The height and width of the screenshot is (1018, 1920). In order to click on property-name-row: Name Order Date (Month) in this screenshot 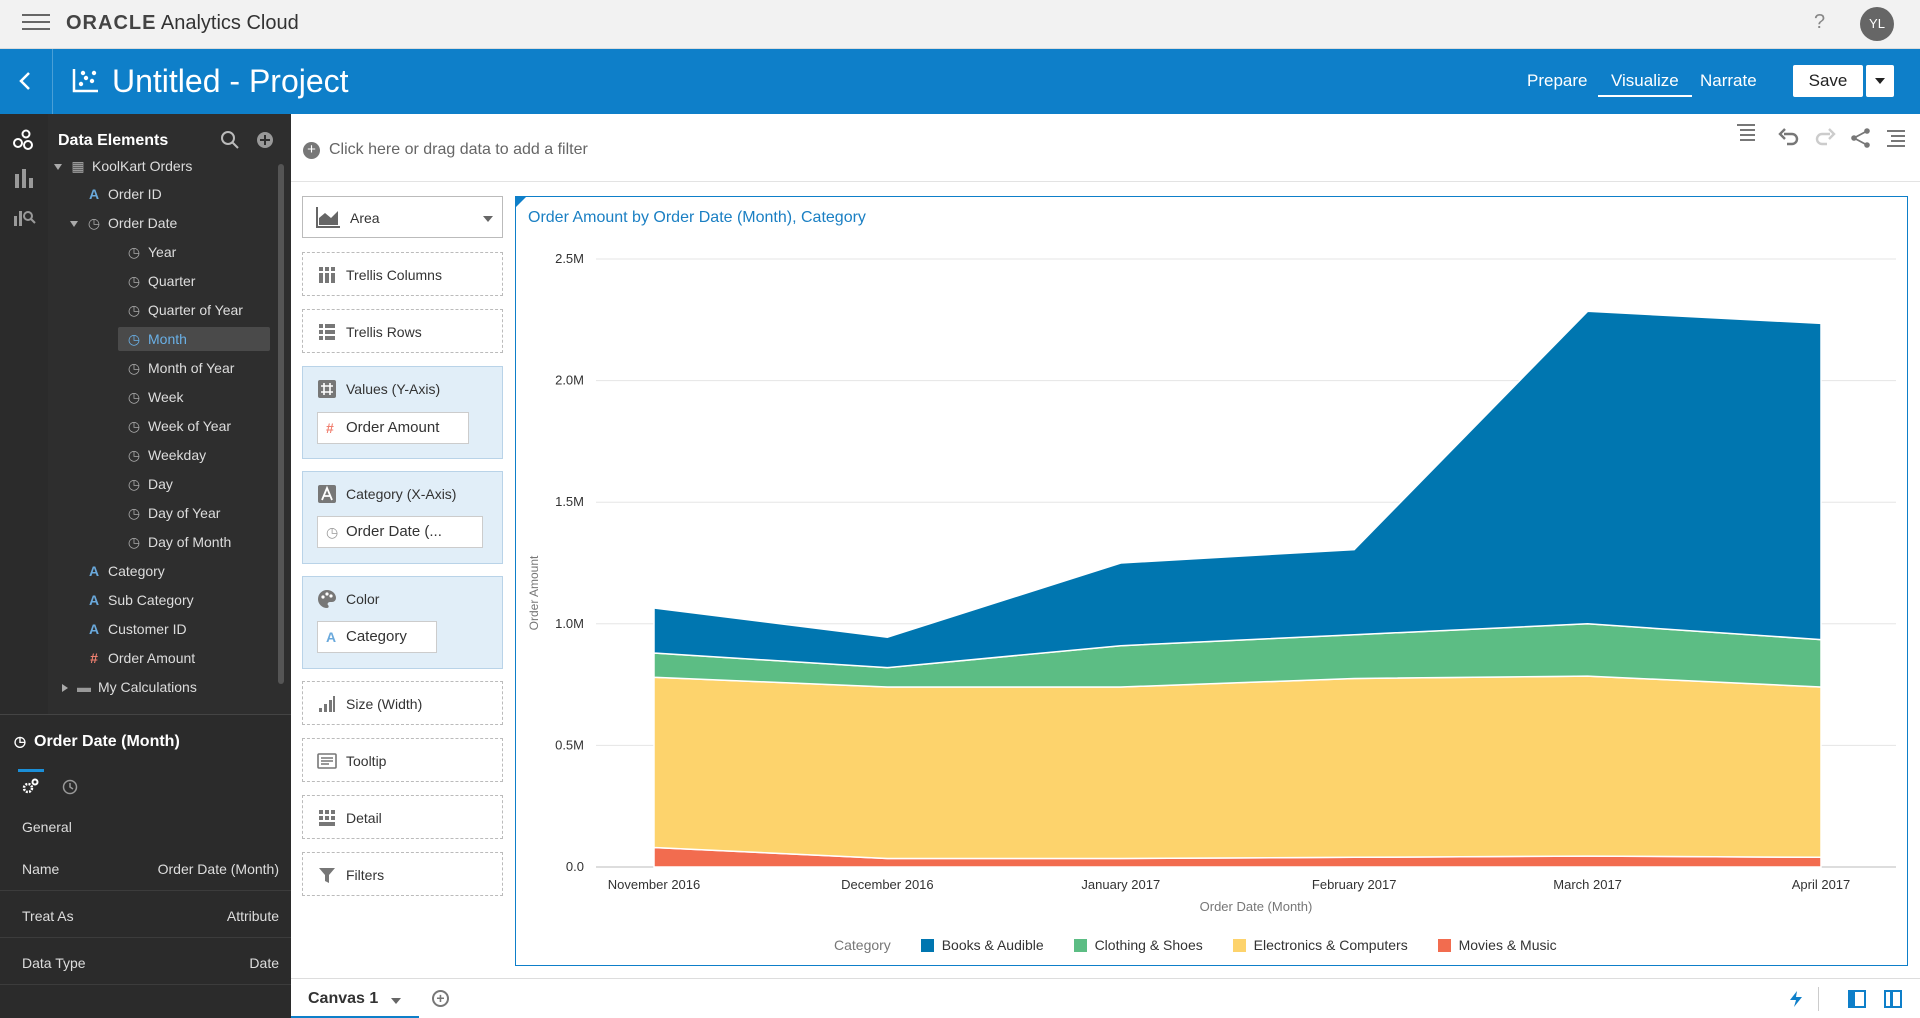, I will do `click(145, 868)`.